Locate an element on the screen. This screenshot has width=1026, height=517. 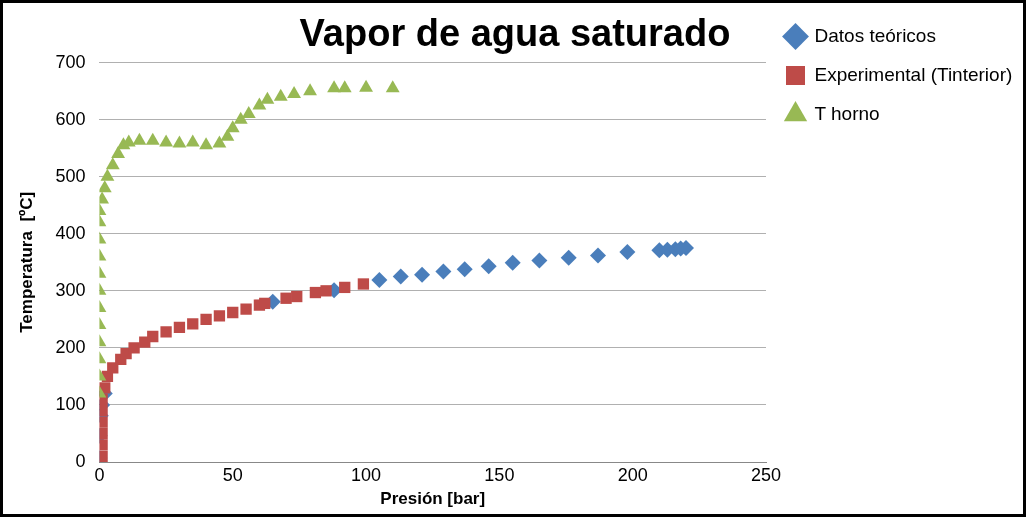
x-tick-label: 50 is located at coordinates (232, 474).